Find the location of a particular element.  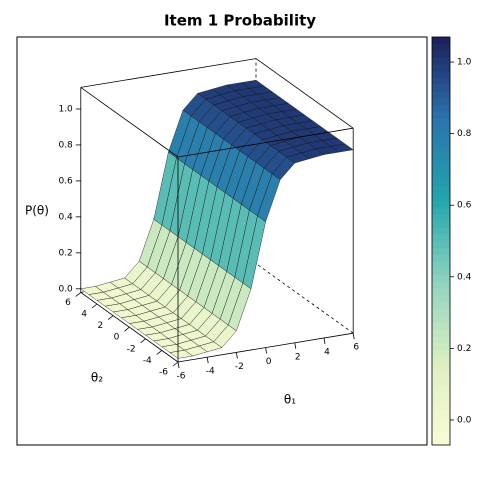

z-tick-label: 0.6 is located at coordinates (65, 181).